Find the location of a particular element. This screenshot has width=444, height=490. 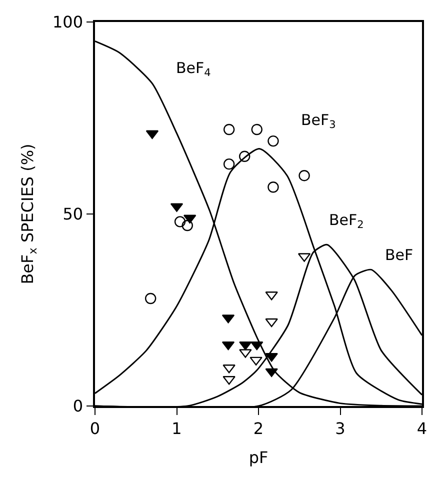

series-label: BeF$_{2}$ is located at coordinates (346, 221).